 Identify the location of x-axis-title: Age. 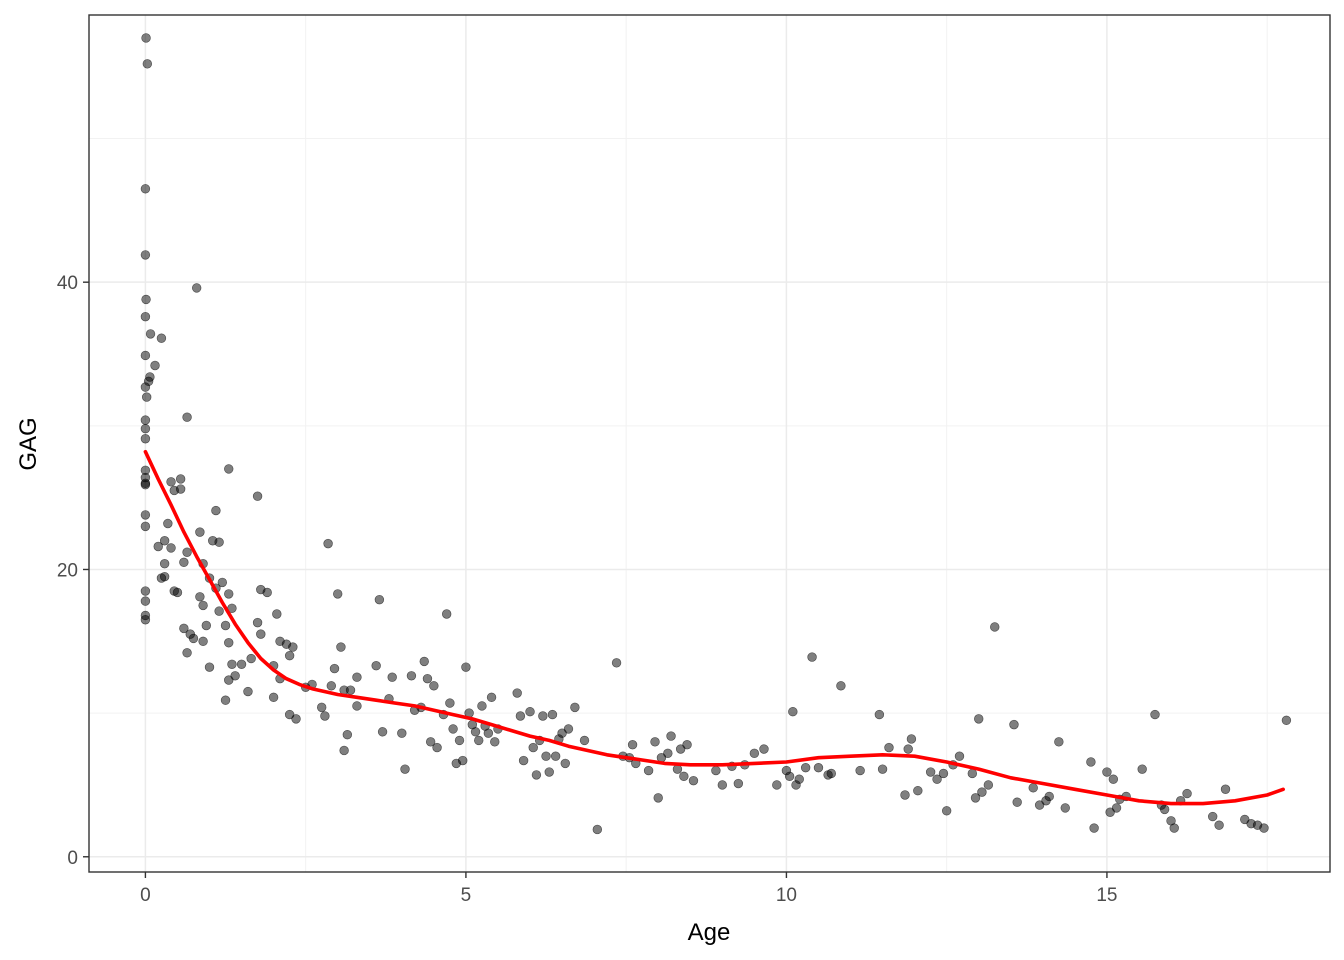
(709, 932).